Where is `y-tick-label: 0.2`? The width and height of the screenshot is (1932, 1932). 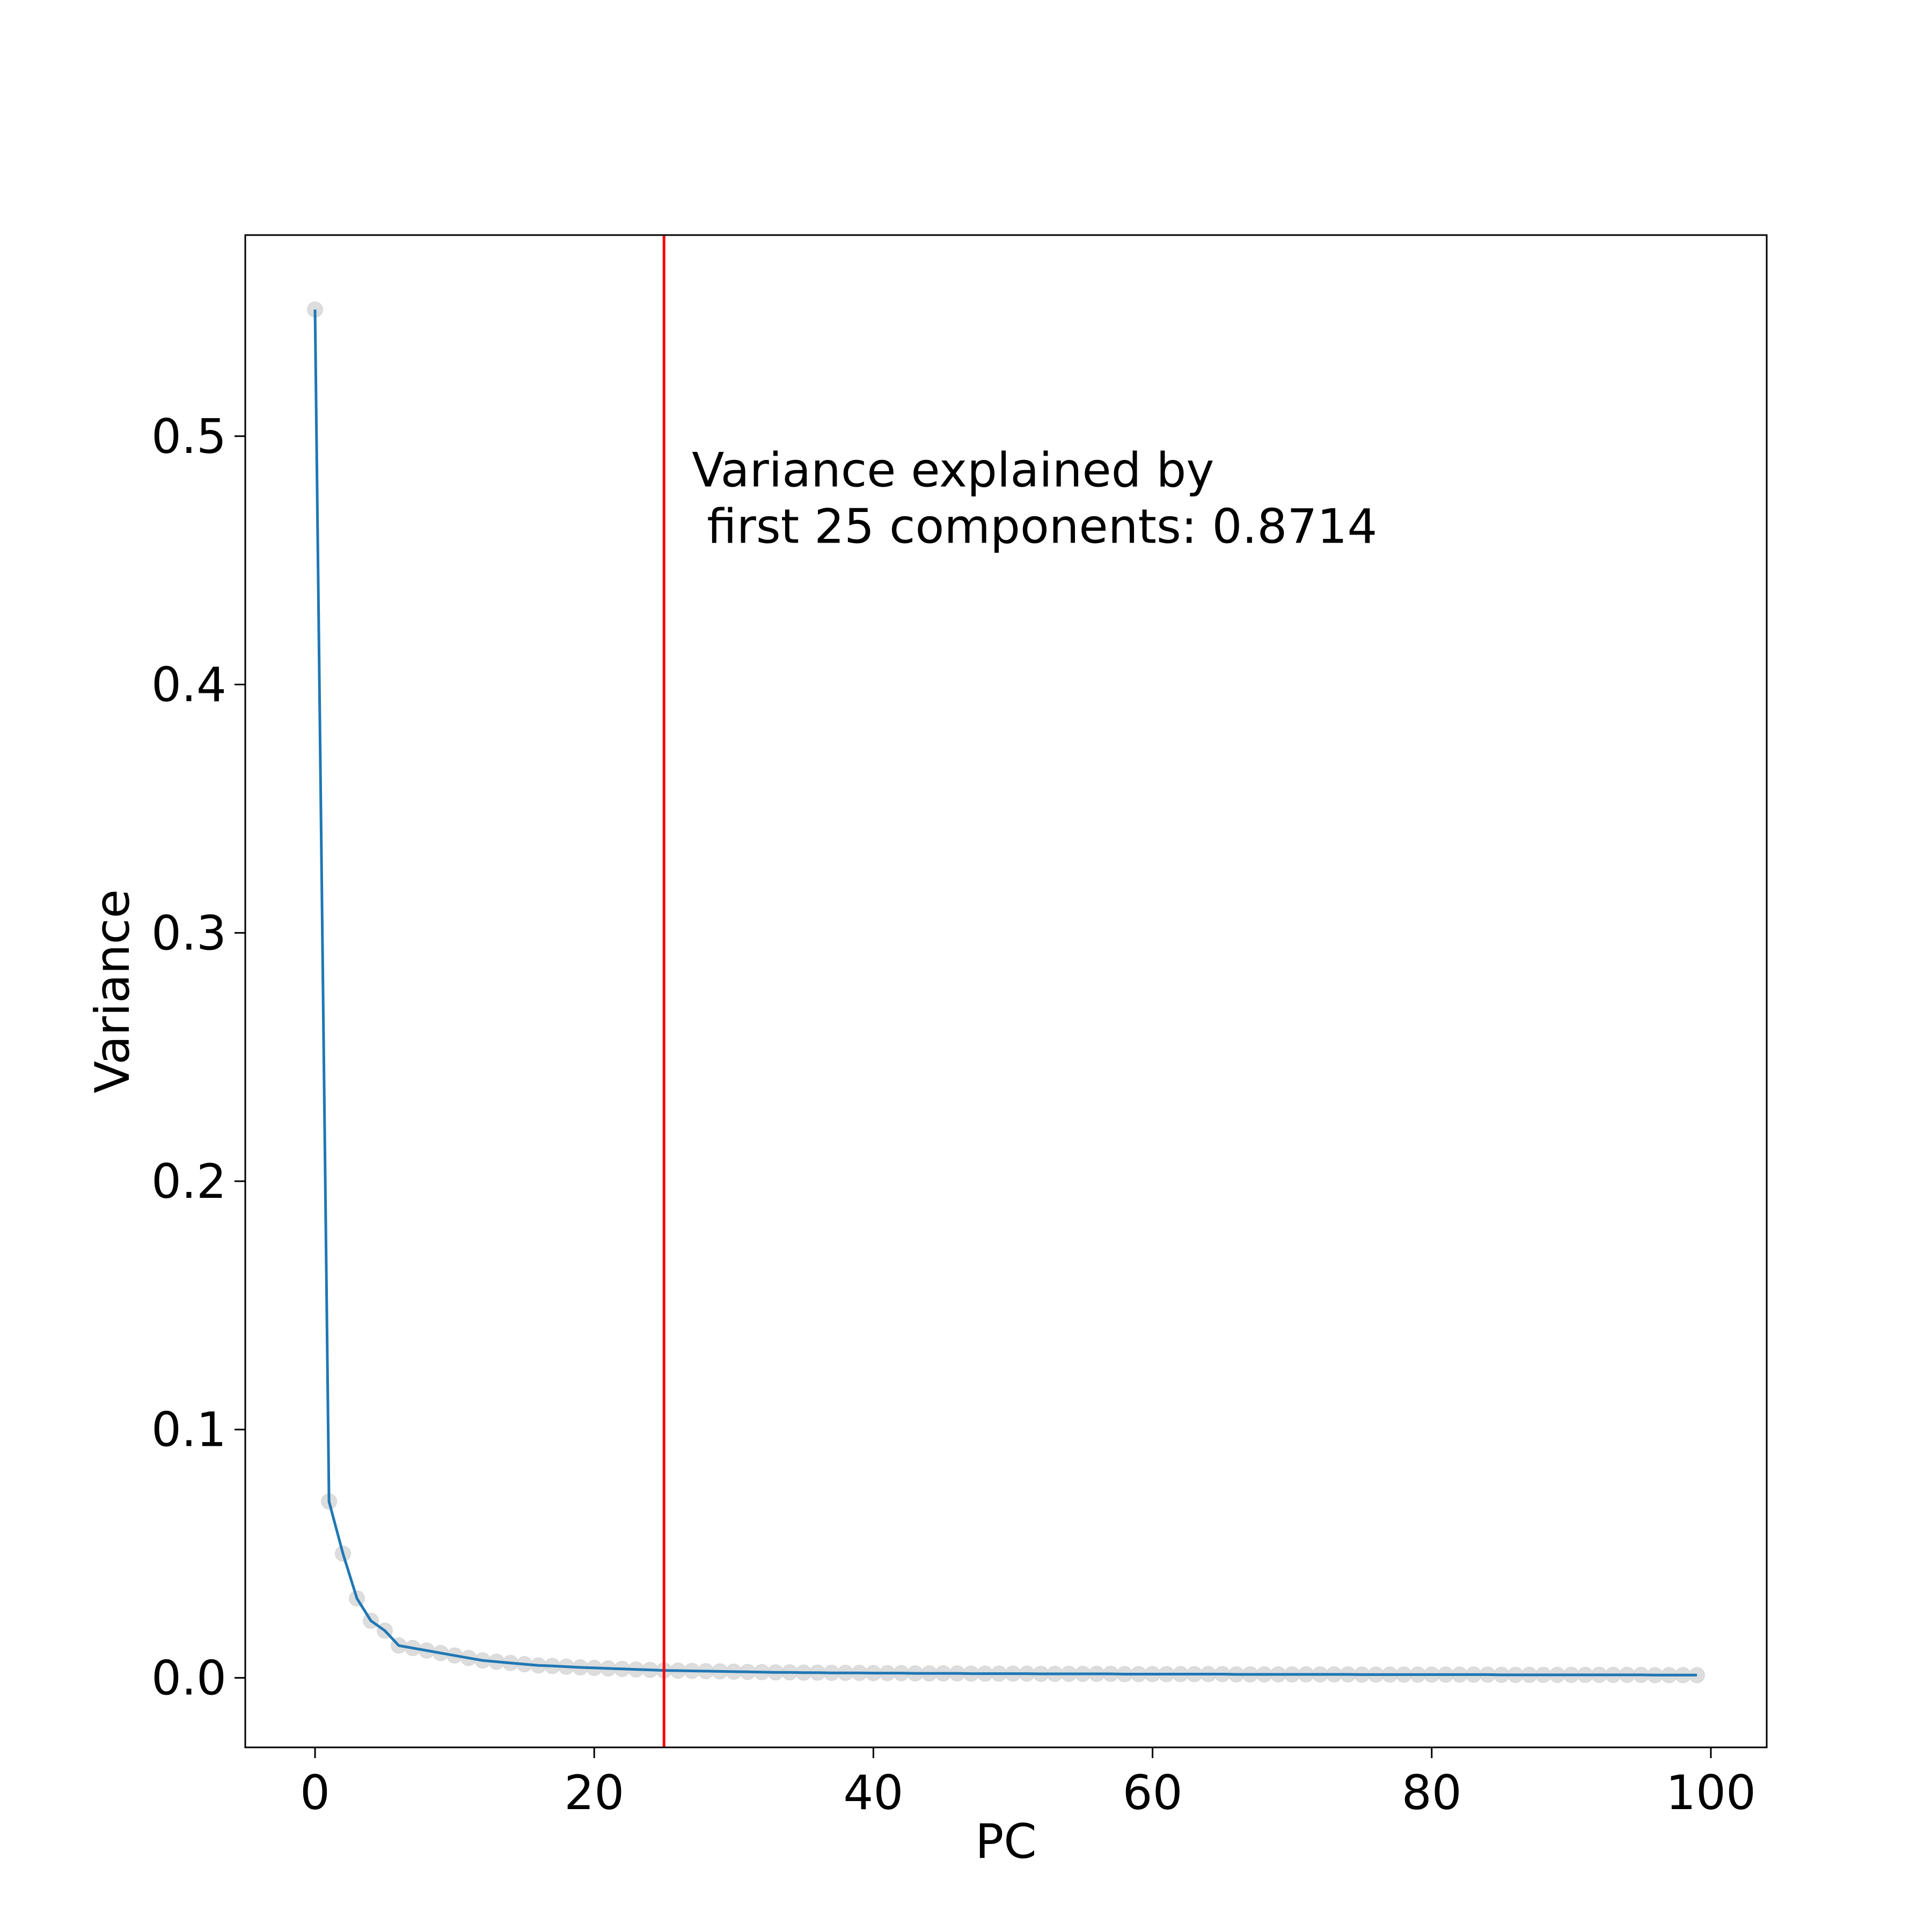
y-tick-label: 0.2 is located at coordinates (188, 1181).